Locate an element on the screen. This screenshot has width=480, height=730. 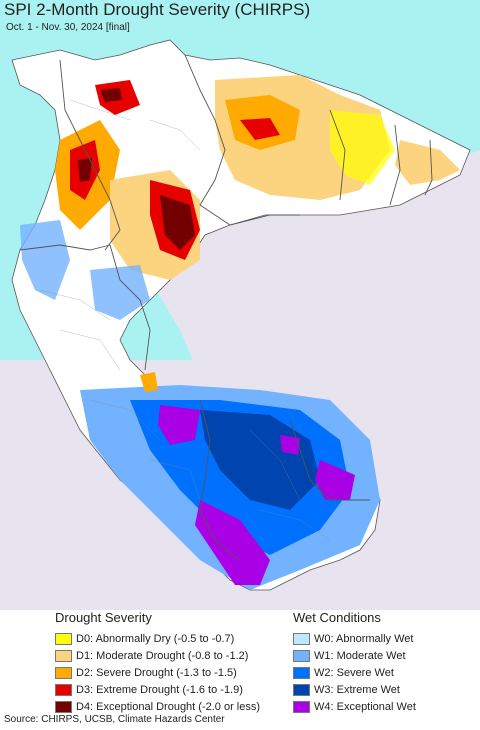
legend-swatch-d0 is located at coordinates (63, 638).